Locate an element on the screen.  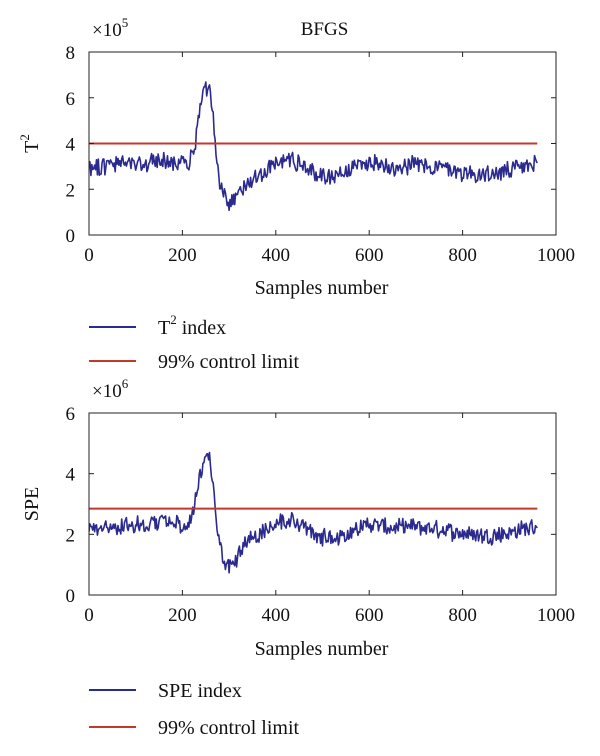
legend-entry: SPE index is located at coordinates (165, 691).